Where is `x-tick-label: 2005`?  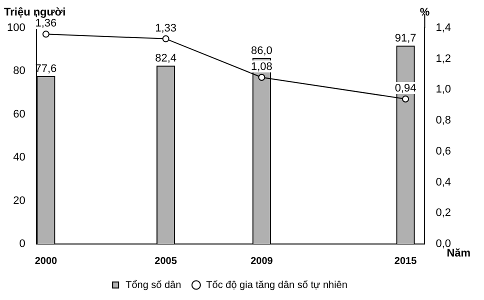 x-tick-label: 2005 is located at coordinates (166, 261).